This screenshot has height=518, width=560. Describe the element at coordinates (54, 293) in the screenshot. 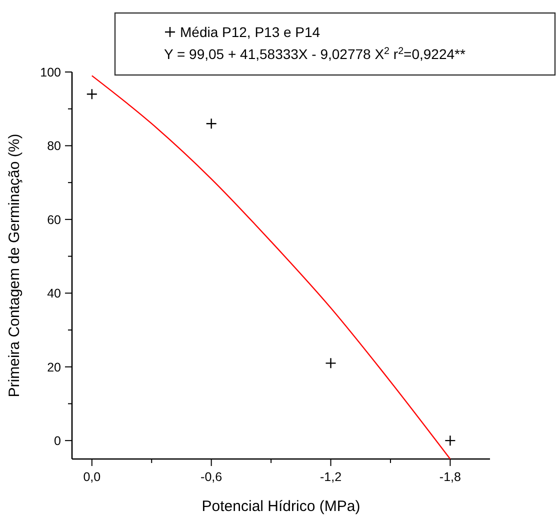

I see `y-tick-label: 40` at that location.